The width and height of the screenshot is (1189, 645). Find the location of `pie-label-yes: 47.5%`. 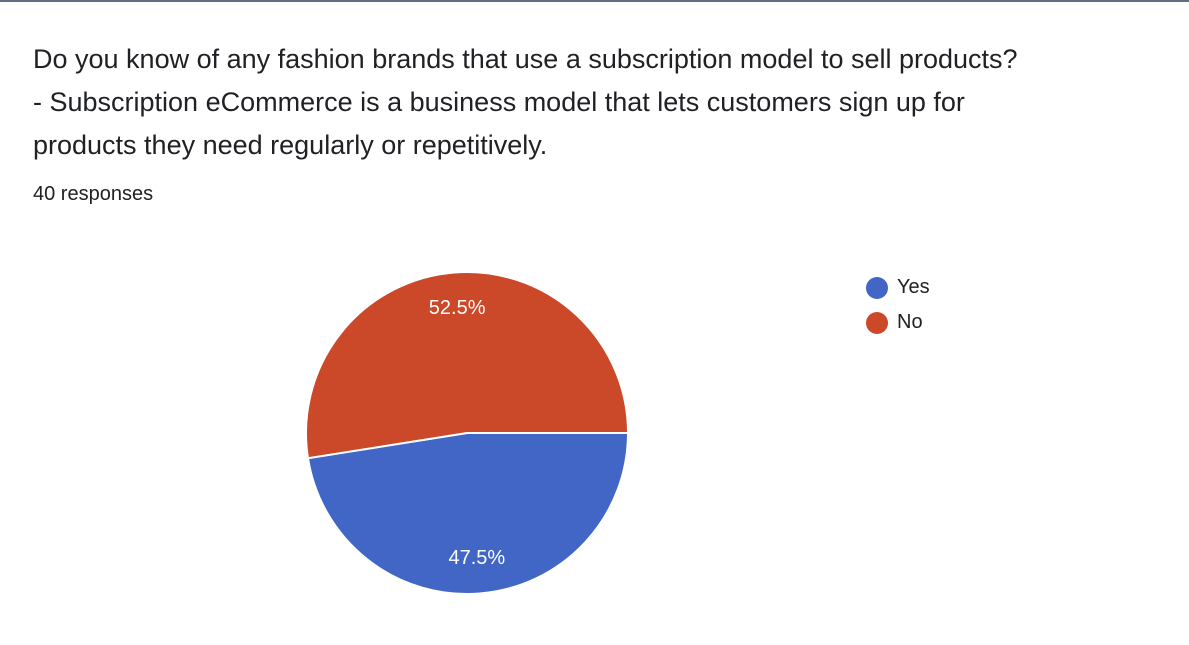

pie-label-yes: 47.5% is located at coordinates (476, 558).